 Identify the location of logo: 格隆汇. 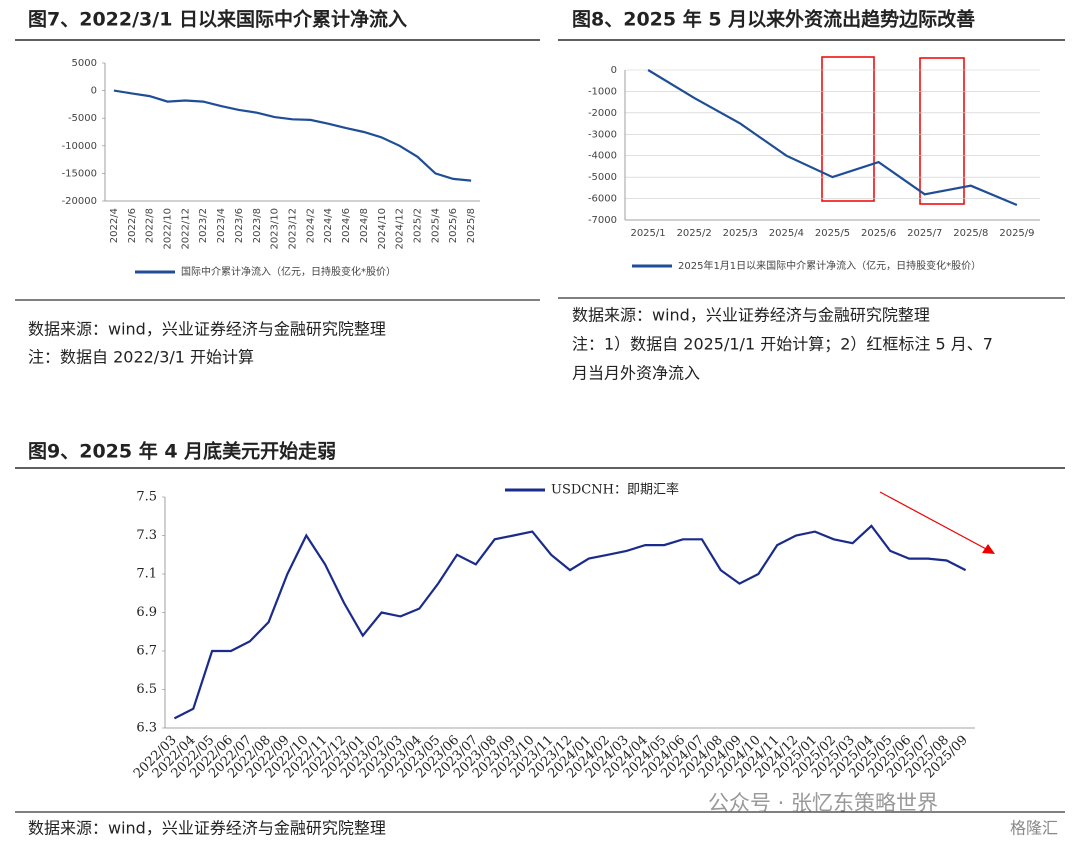
(1034, 828).